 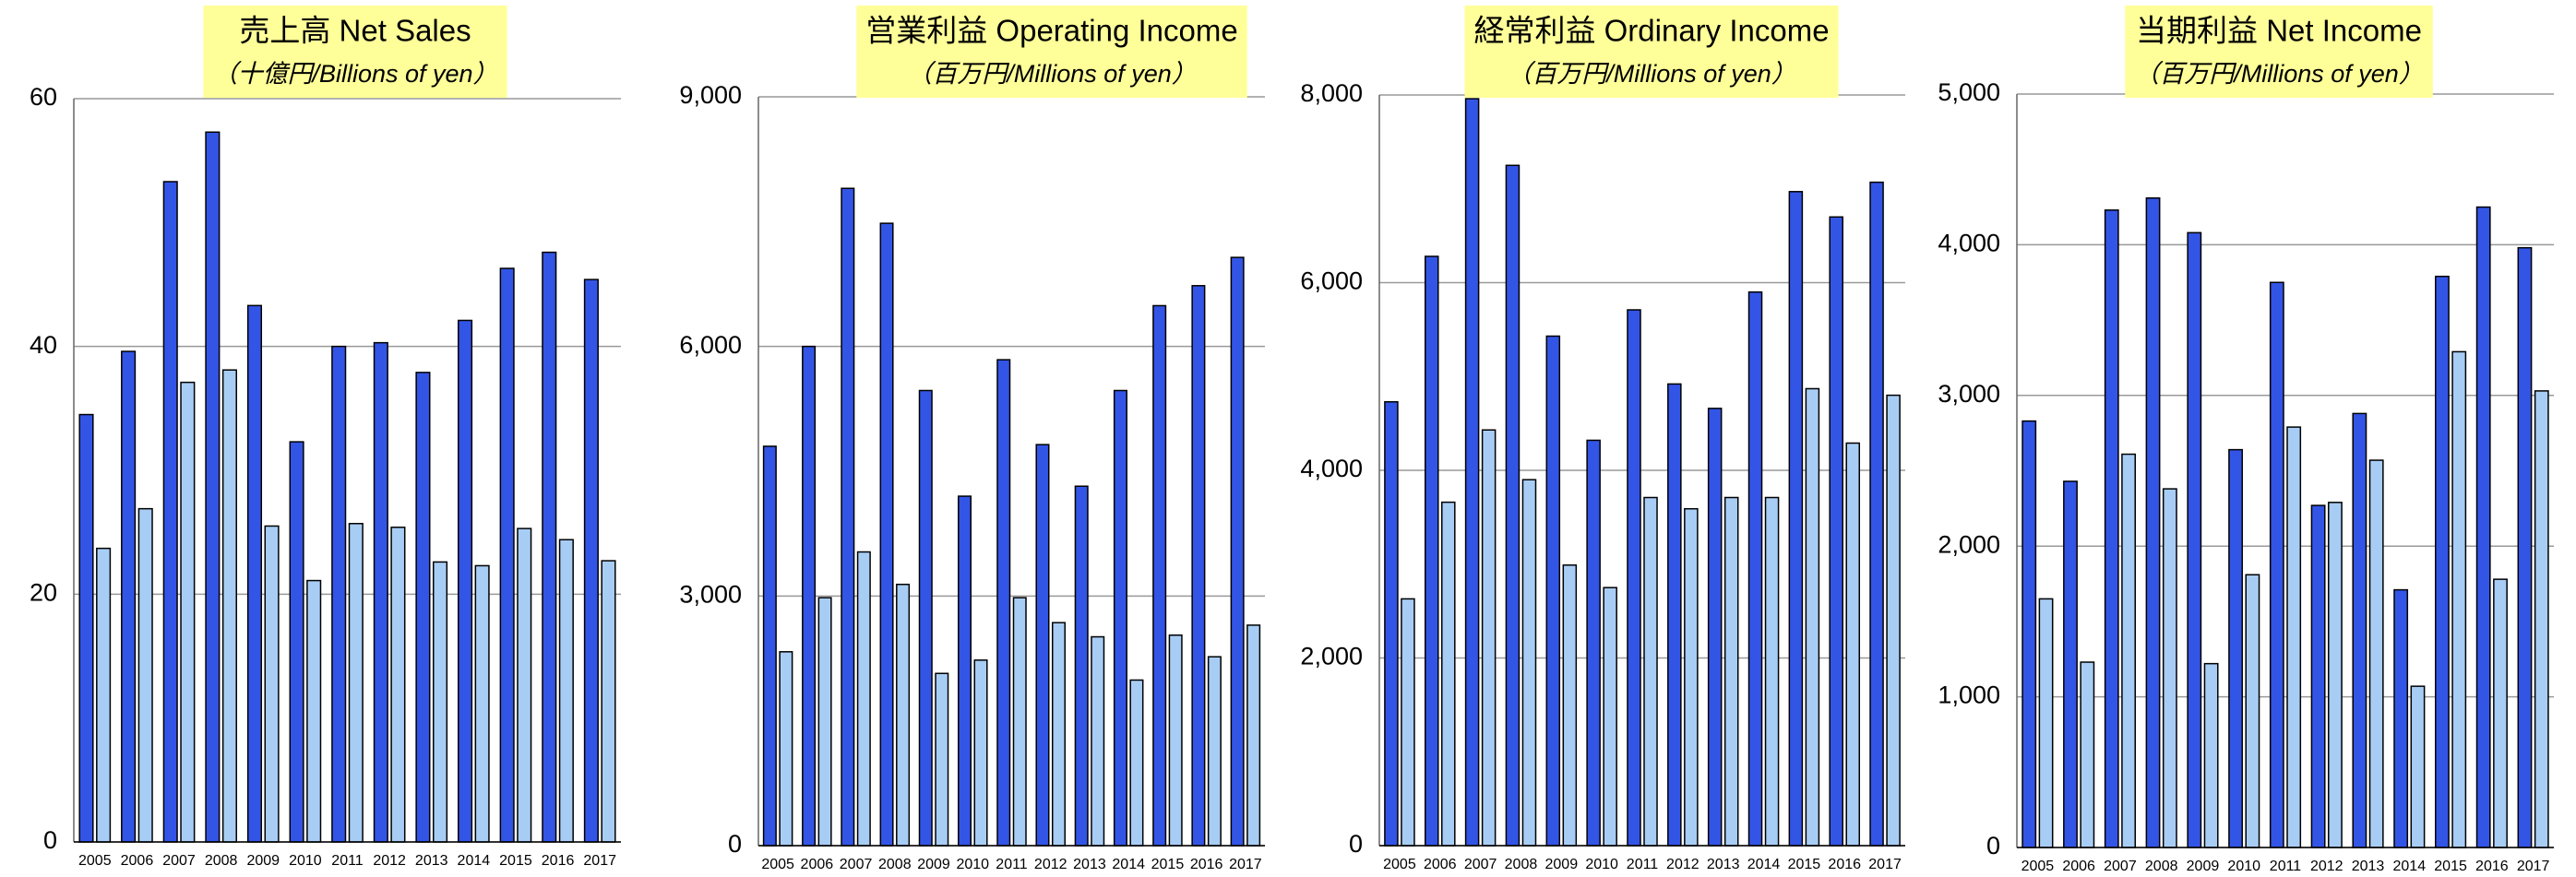 I want to click on y-tick-label: 9,000, so click(x=710, y=95).